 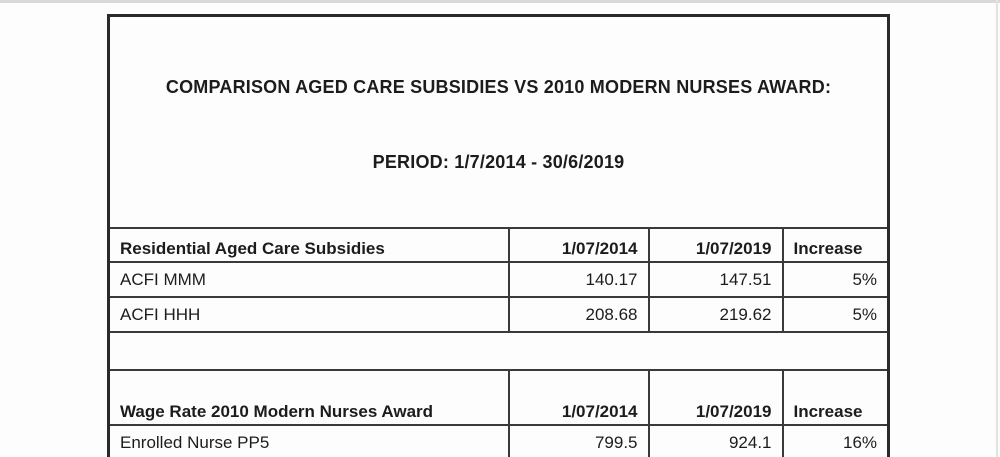 What do you see at coordinates (308, 314) in the screenshot?
I see `row-label: ACFI HHH` at bounding box center [308, 314].